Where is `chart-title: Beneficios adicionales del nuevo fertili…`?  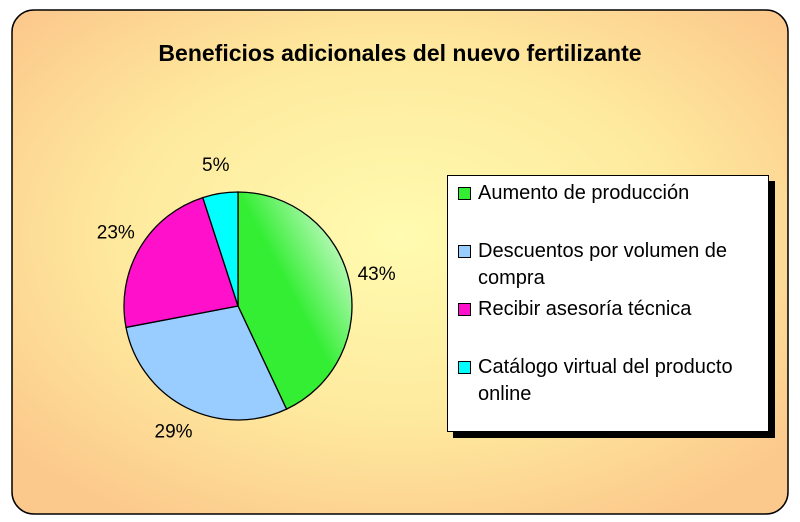
chart-title: Beneficios adicionales del nuevo fertili… is located at coordinates (399, 53).